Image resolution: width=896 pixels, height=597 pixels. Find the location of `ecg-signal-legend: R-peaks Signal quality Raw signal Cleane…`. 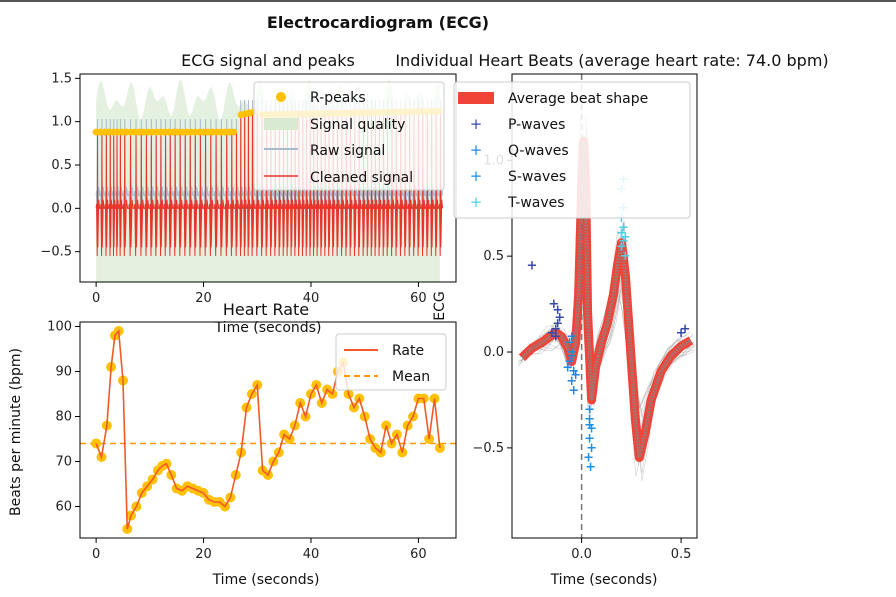

ecg-signal-legend: R-peaks Signal quality Raw signal Cleane… is located at coordinates (349, 136).